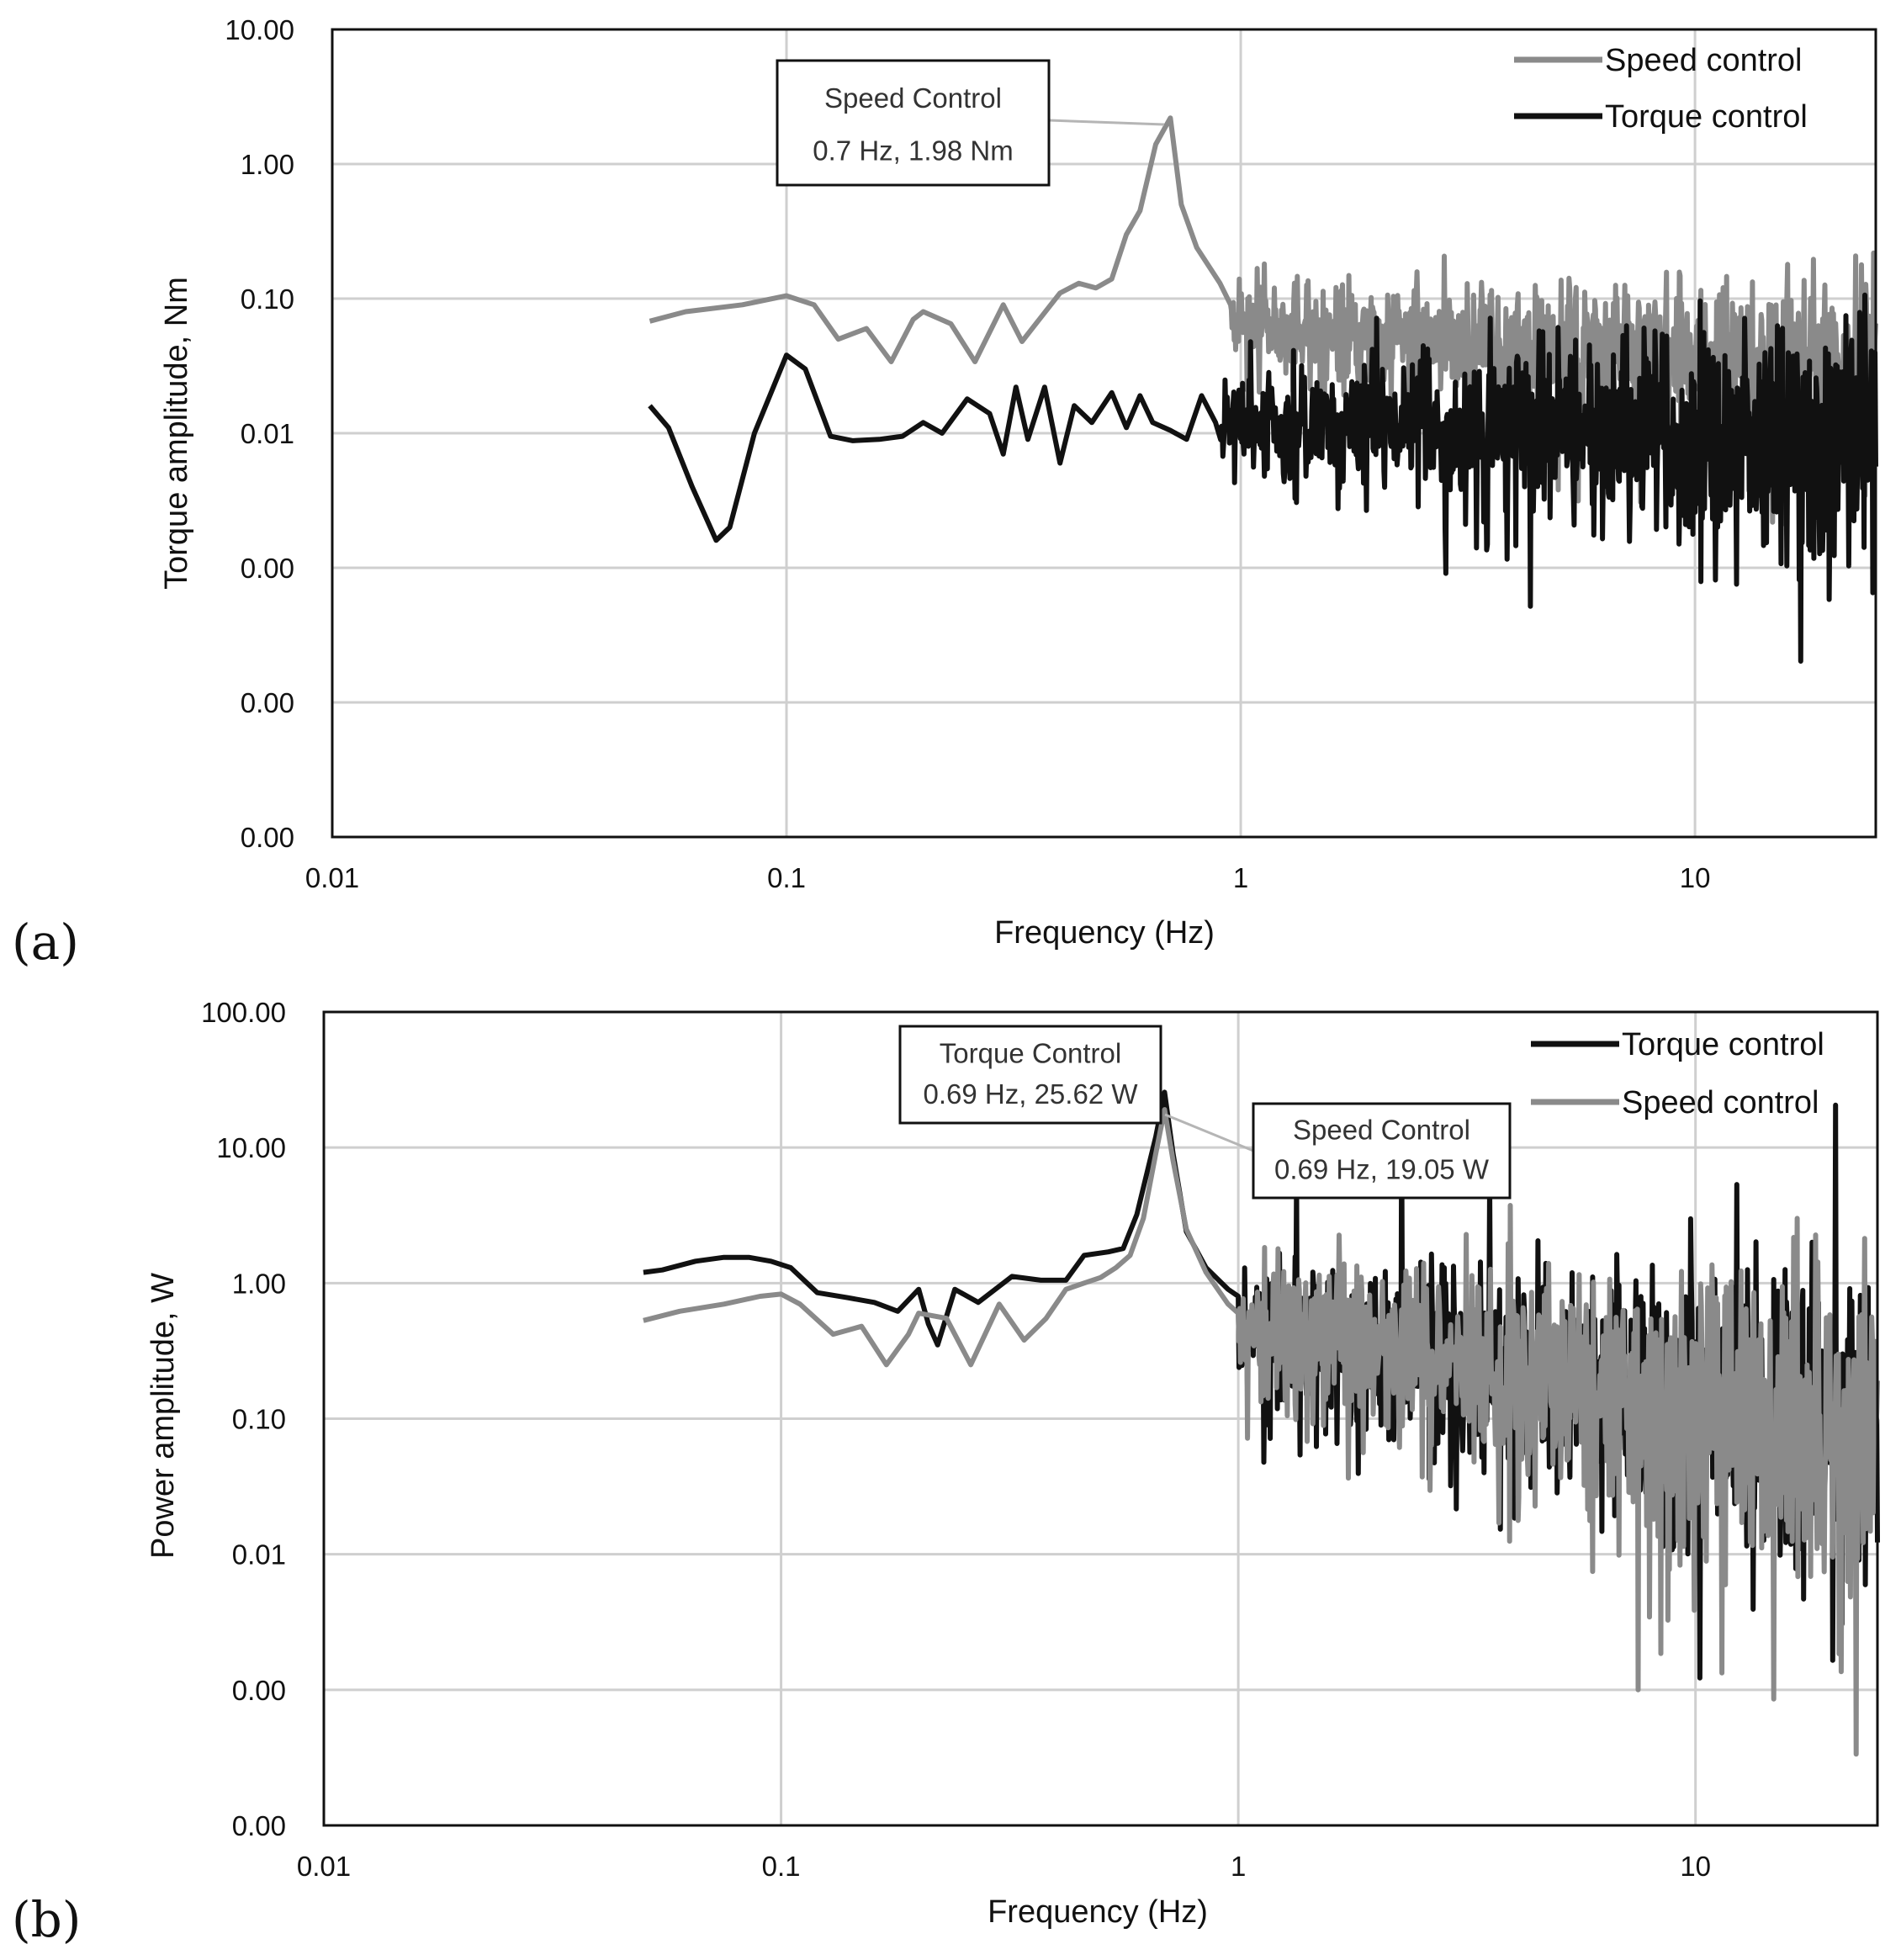 This screenshot has width=1901, height=1960. What do you see at coordinates (1104, 933) in the screenshot?
I see `panel-a-x-axis-title: Frequency (Hz)` at bounding box center [1104, 933].